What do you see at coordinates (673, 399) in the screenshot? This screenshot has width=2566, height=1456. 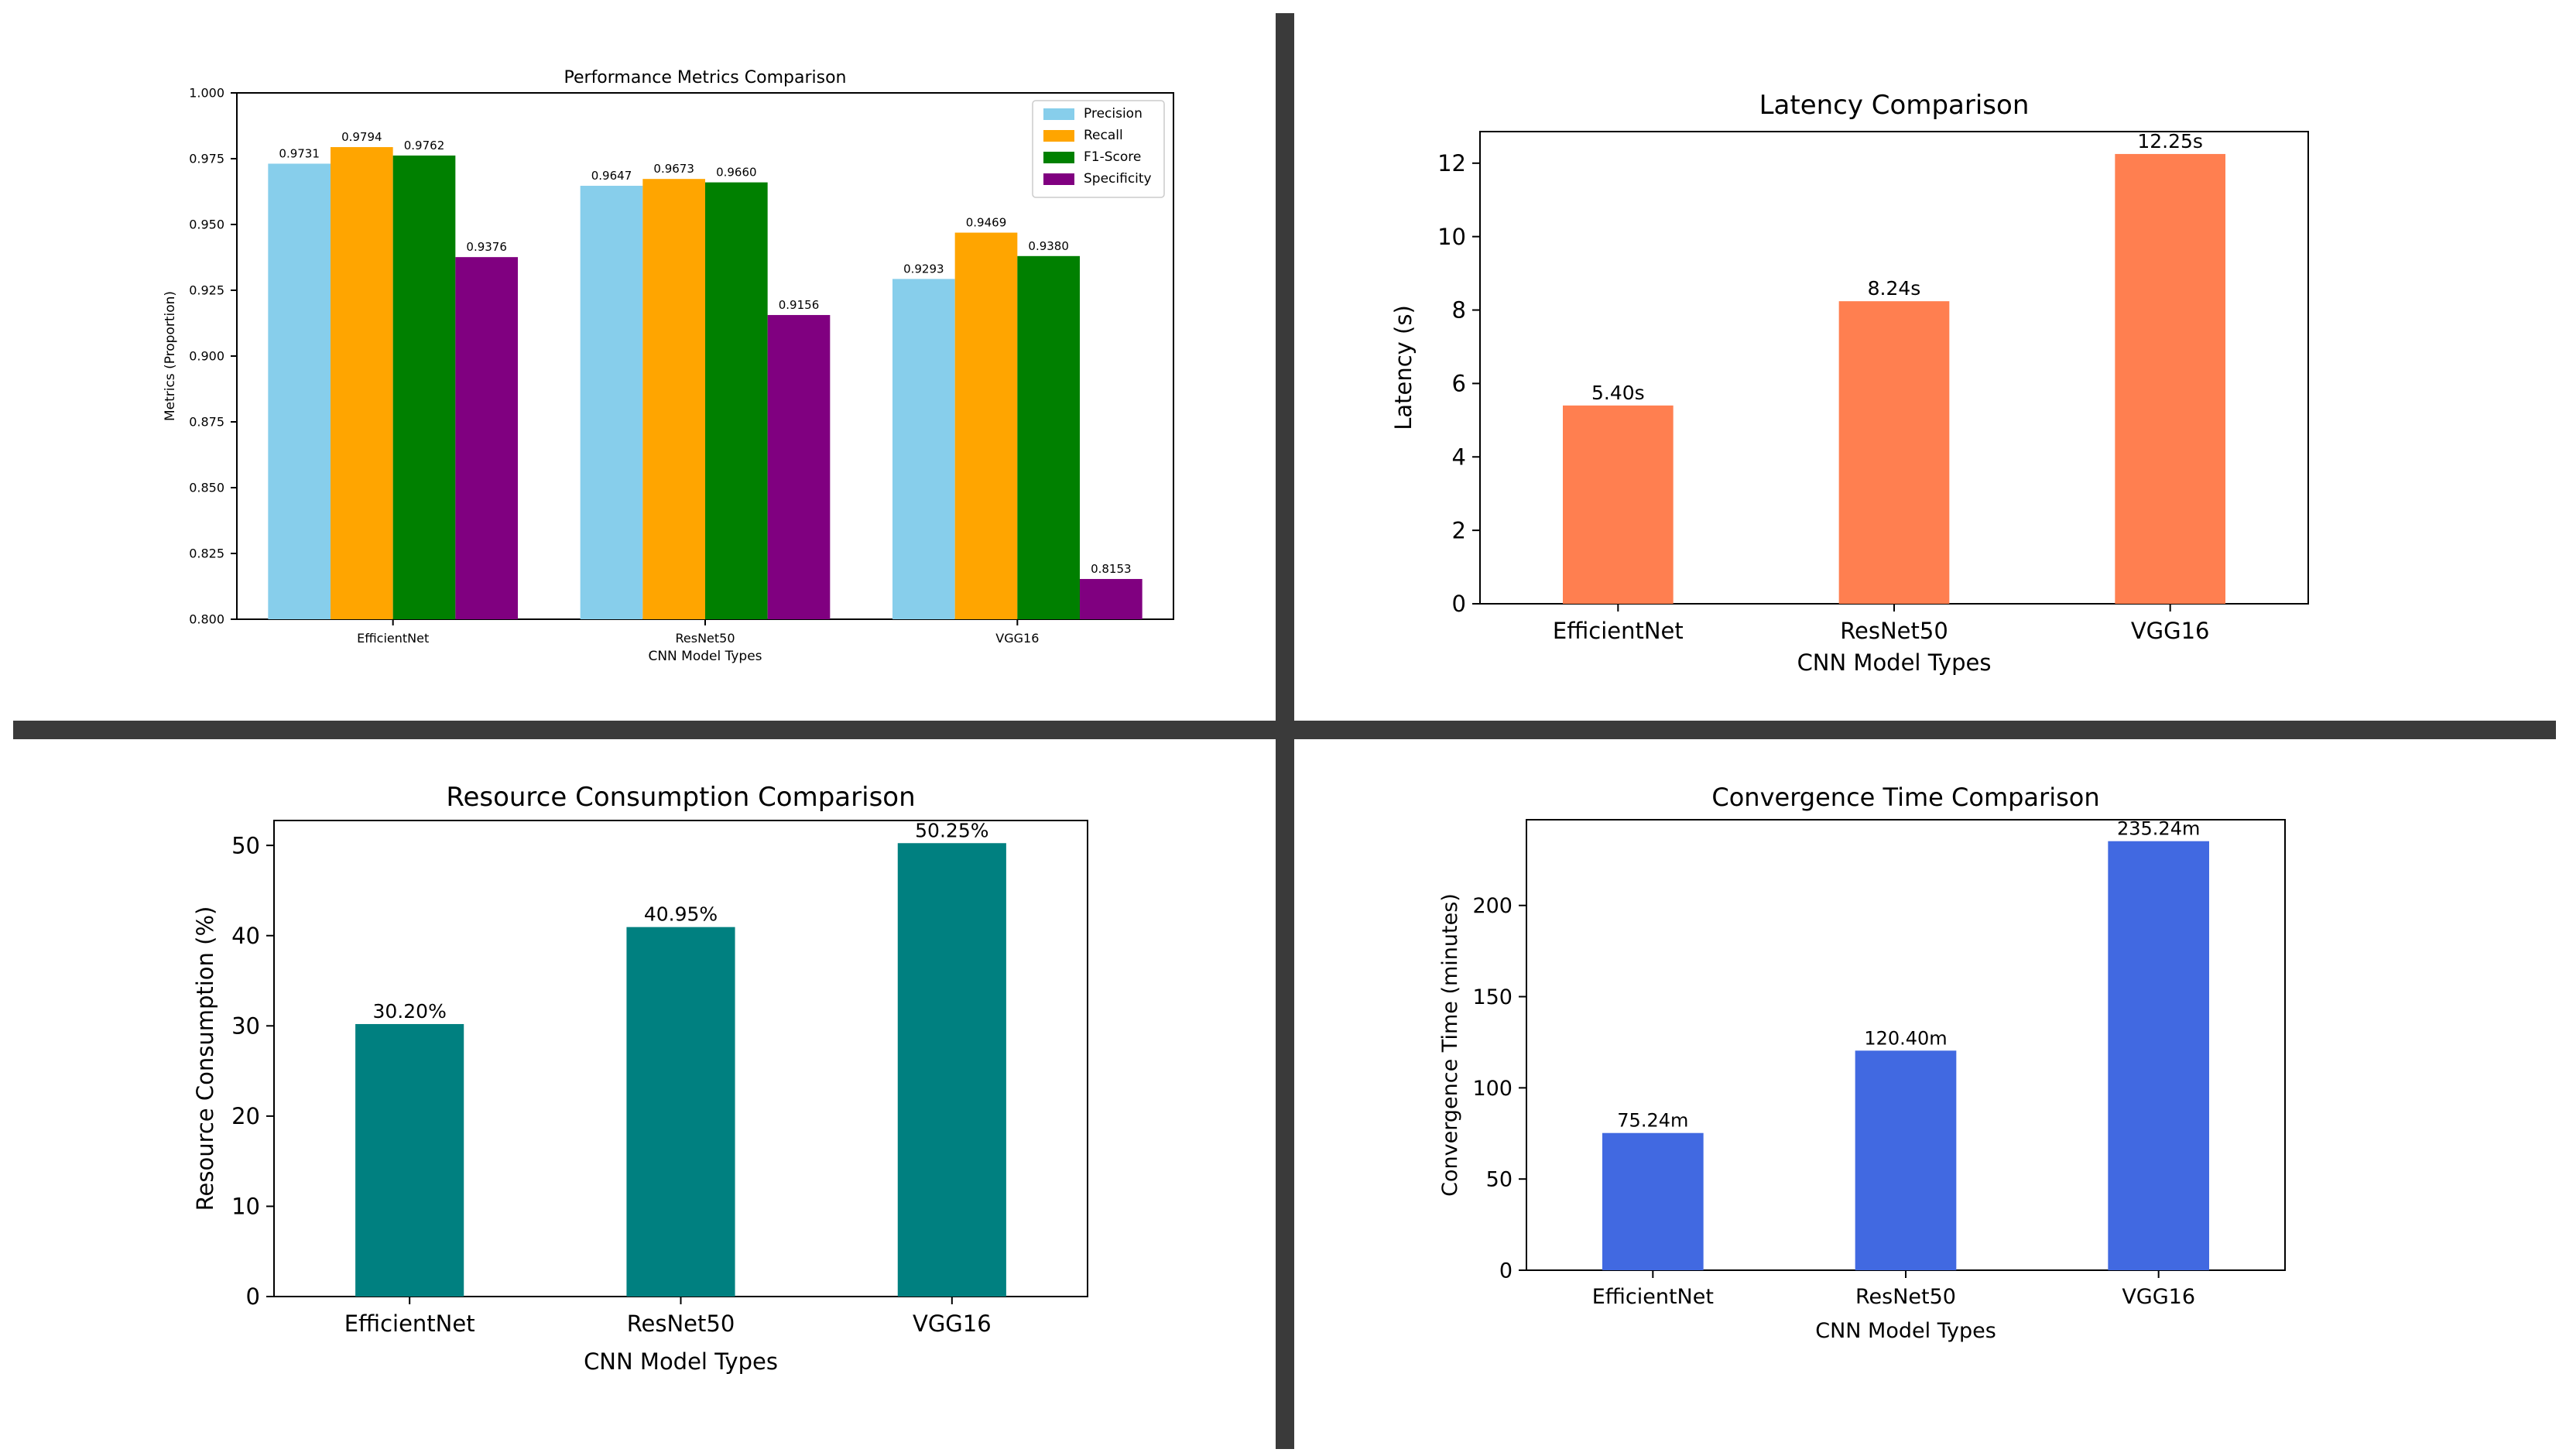 I see `bar-recall-resnet50` at bounding box center [673, 399].